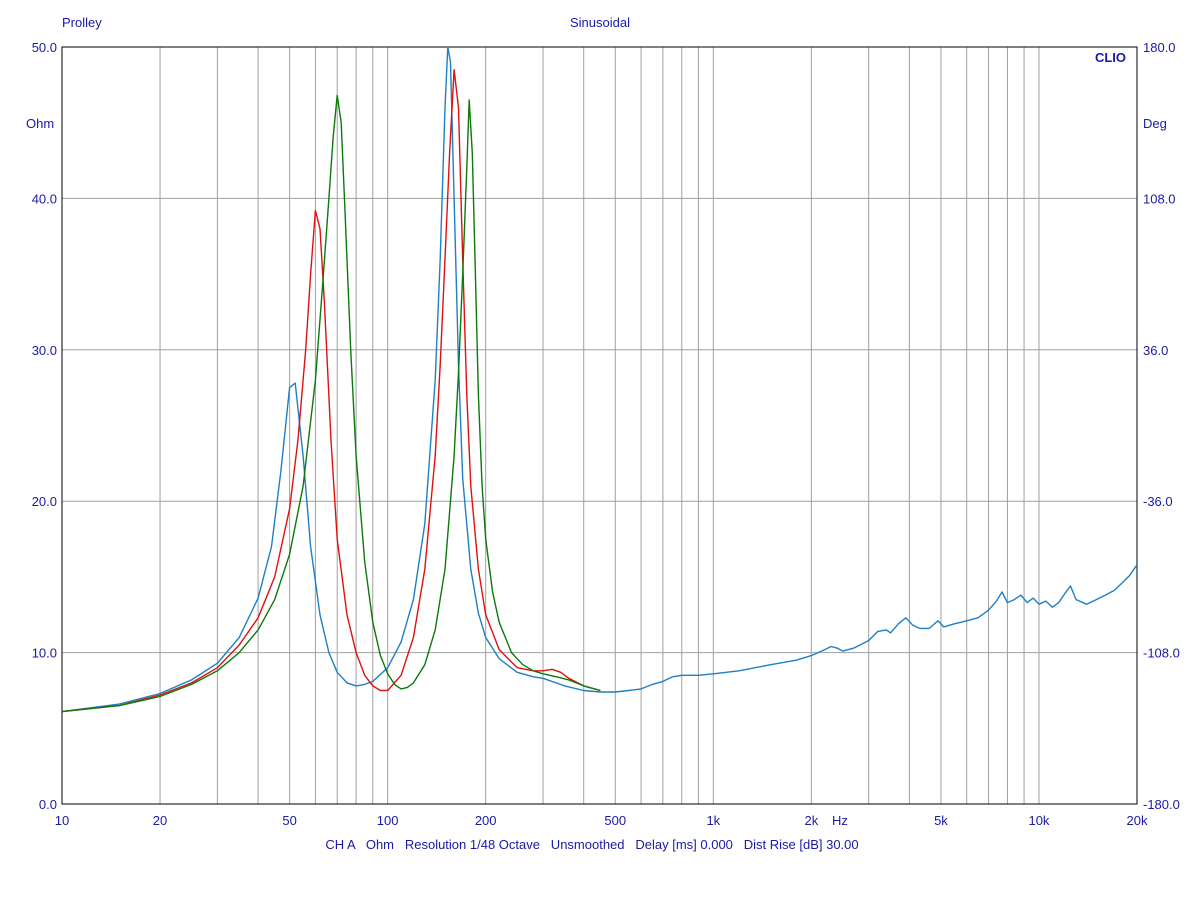 Image resolution: width=1200 pixels, height=900 pixels. I want to click on x-axis-label: Hz, so click(840, 820).